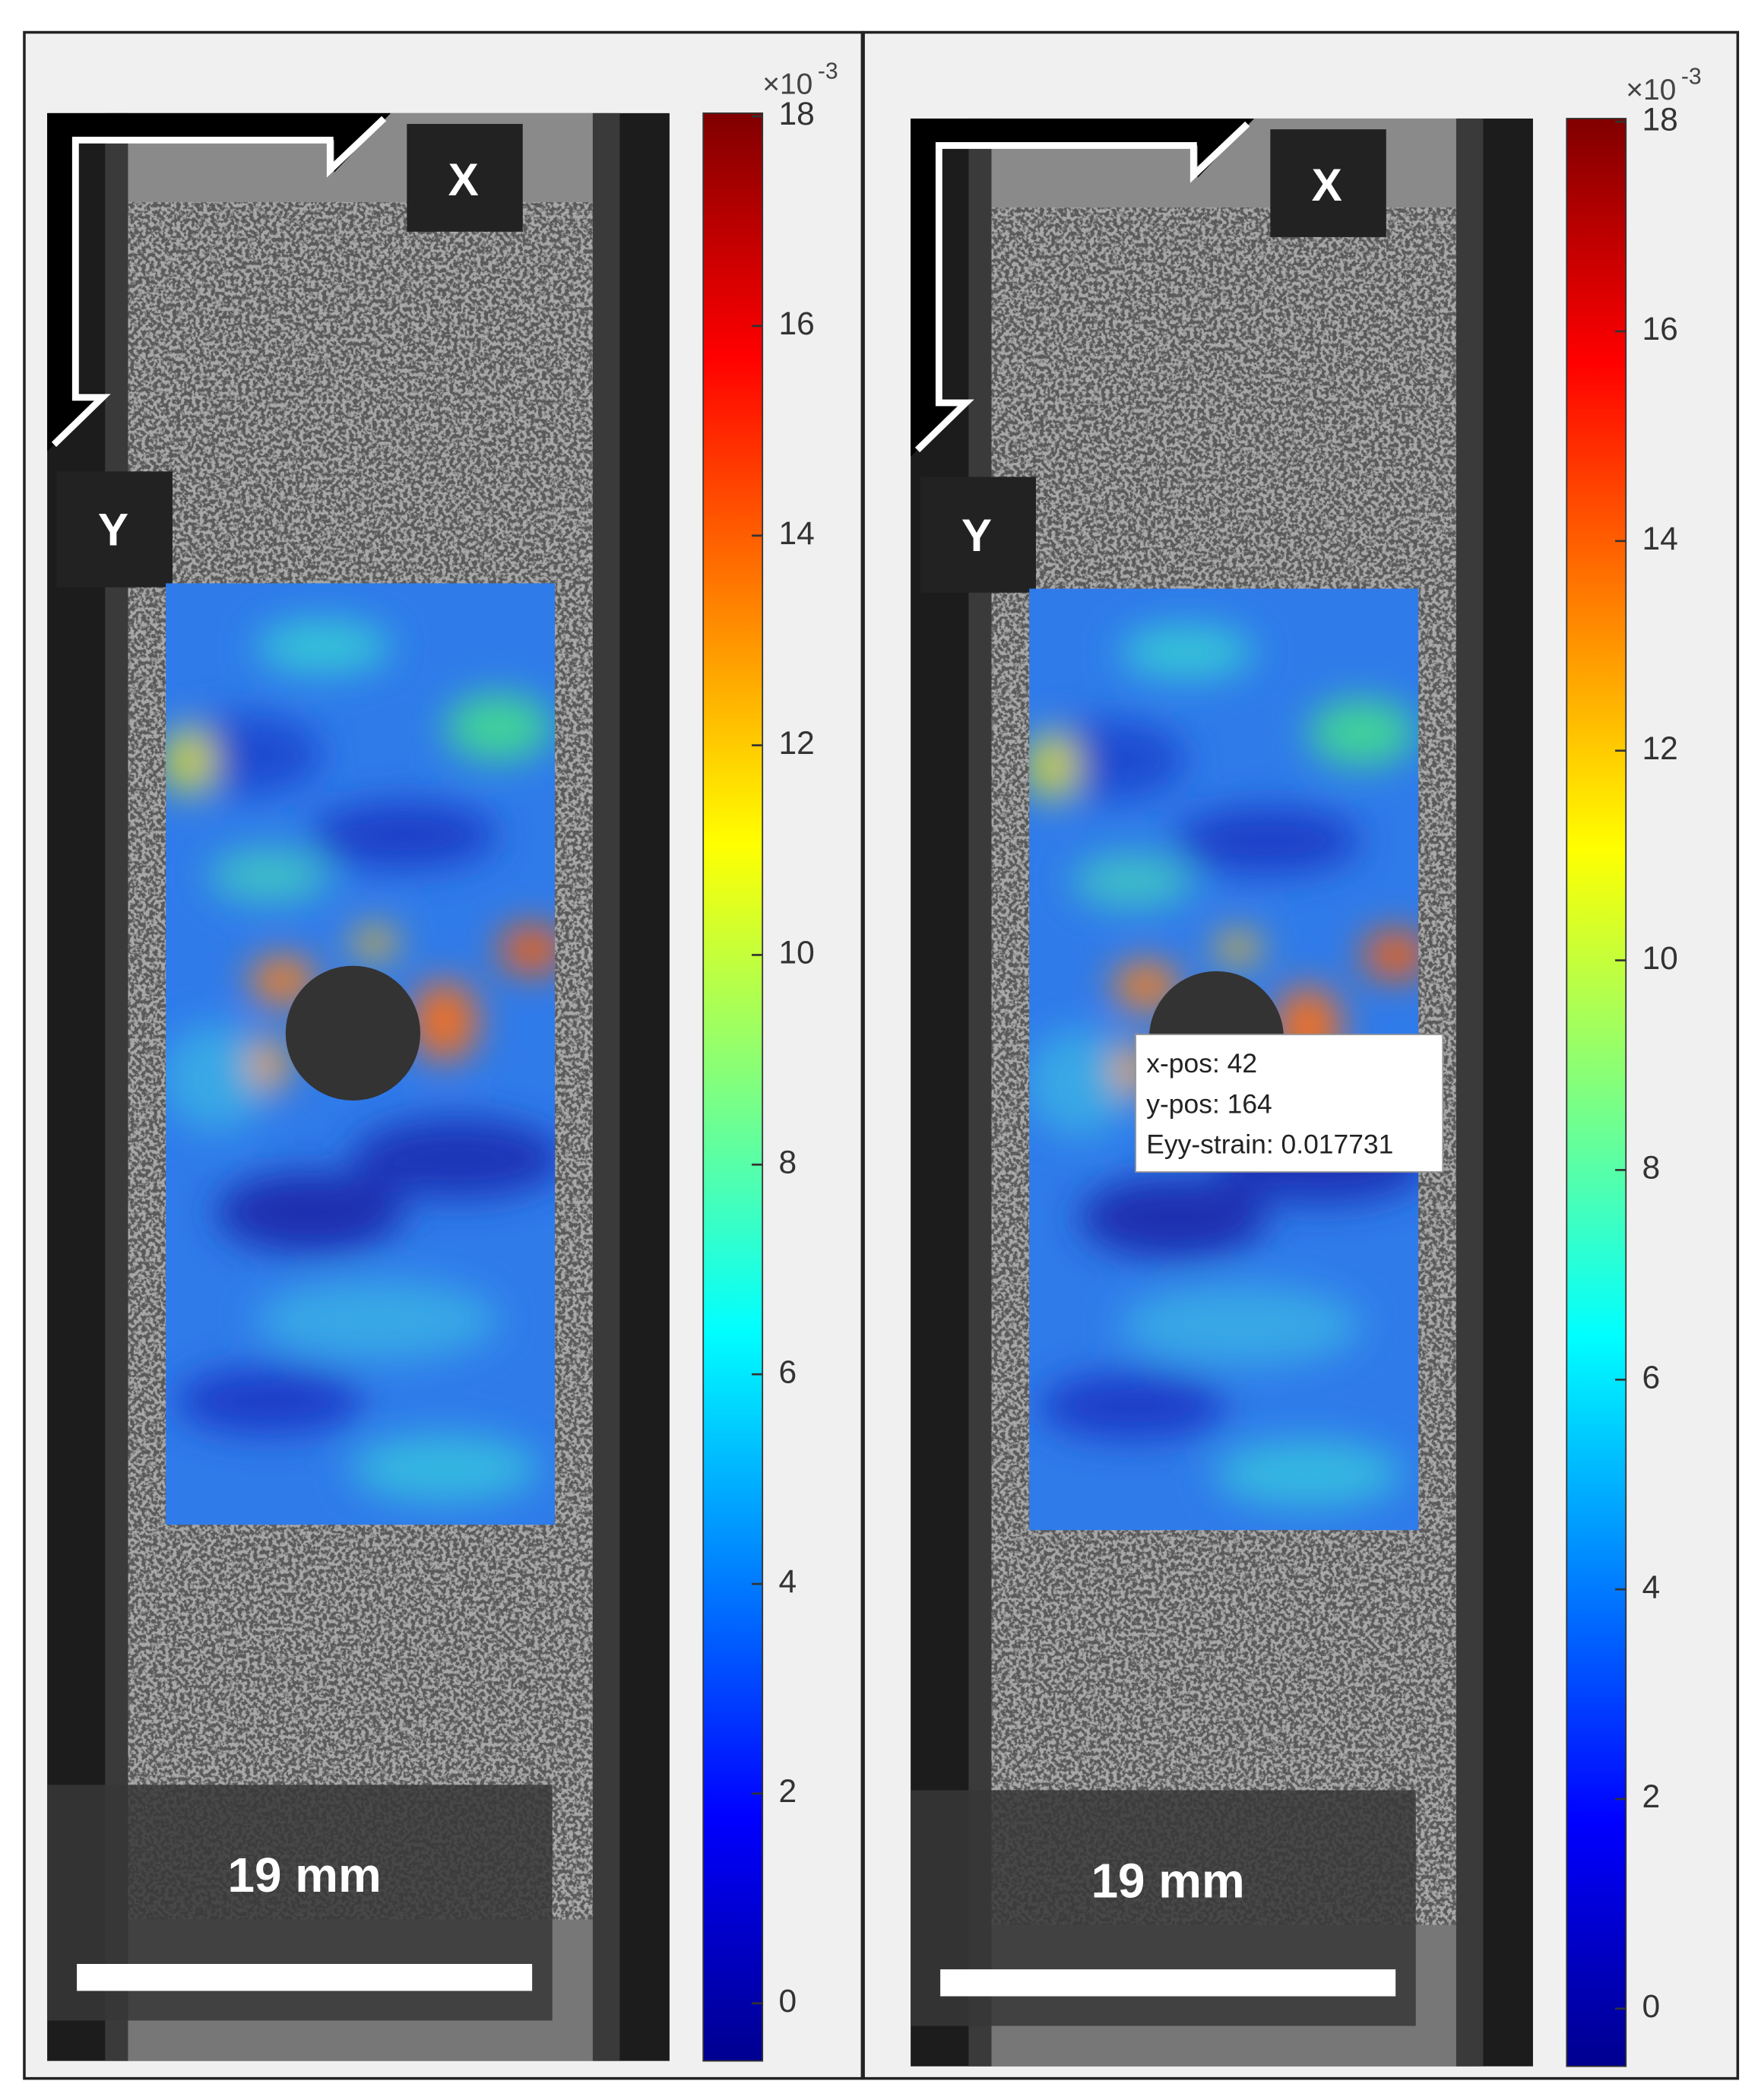 The image size is (1758, 2100). I want to click on datatip-box, so click(1289, 1103).